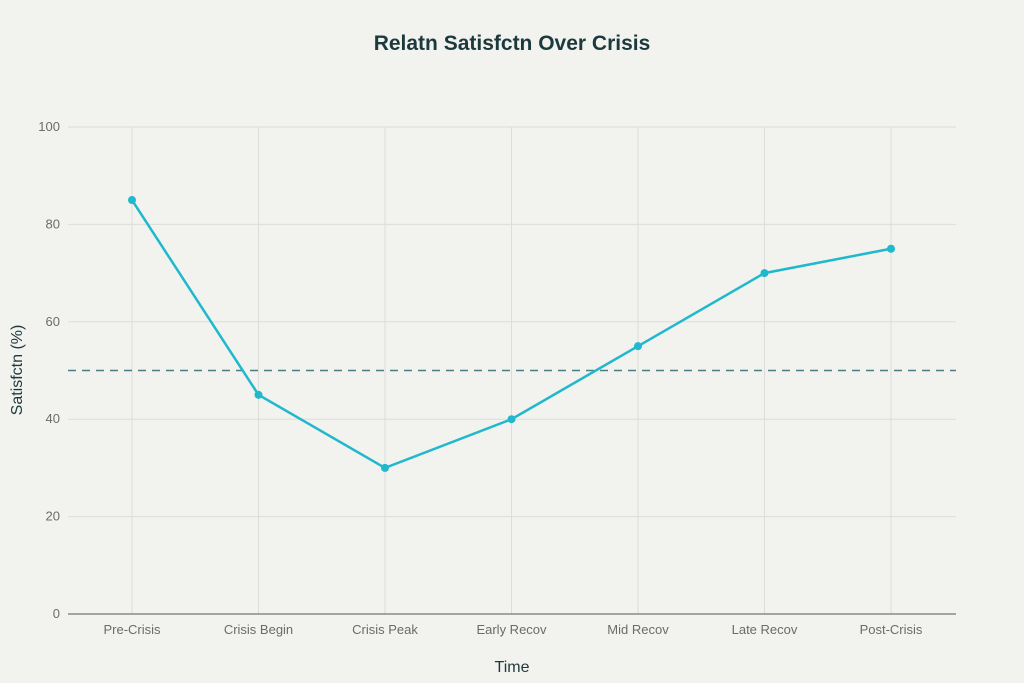 This screenshot has width=1024, height=683. What do you see at coordinates (56, 613) in the screenshot?
I see `y-tick-label: 0` at bounding box center [56, 613].